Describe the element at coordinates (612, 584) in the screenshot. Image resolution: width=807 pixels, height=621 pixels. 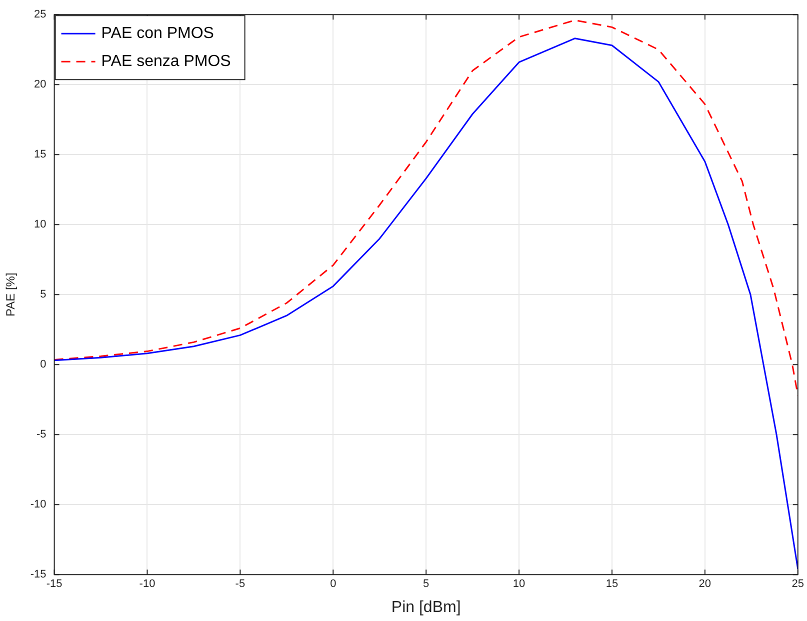
I see `x-tick-label: 15` at that location.